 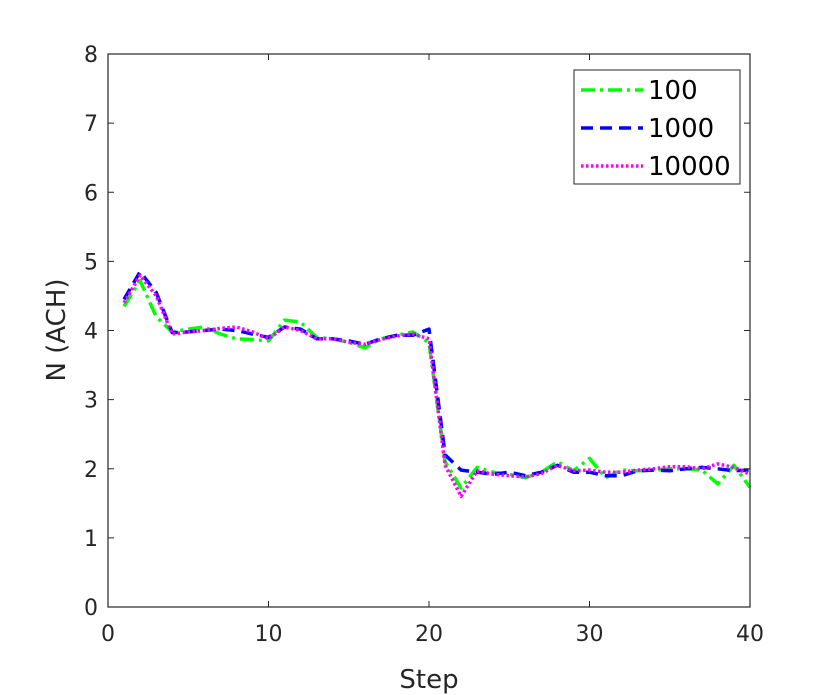 I want to click on y-tick-label: 6, so click(x=91, y=193).